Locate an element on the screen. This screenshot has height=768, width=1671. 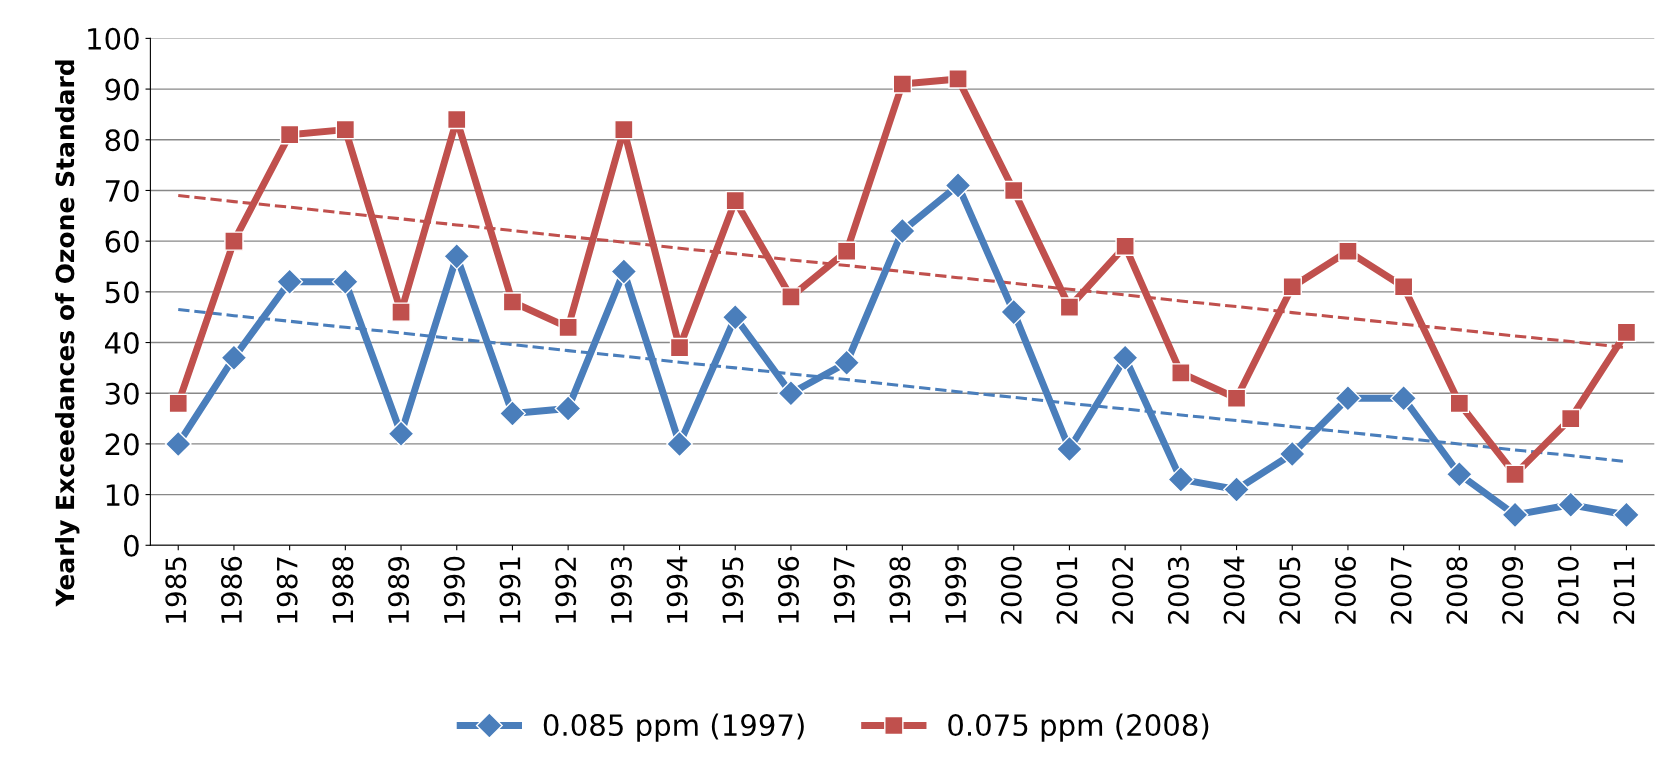
x-tick-label: 2004 is located at coordinates (1234, 590).